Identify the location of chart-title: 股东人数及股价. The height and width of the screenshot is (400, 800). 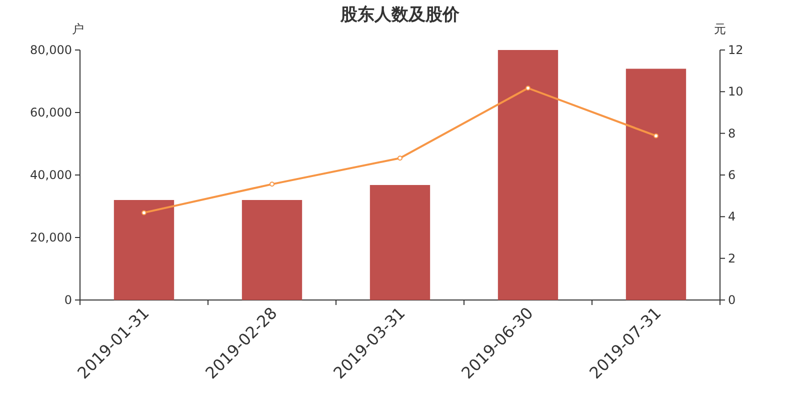
(400, 15).